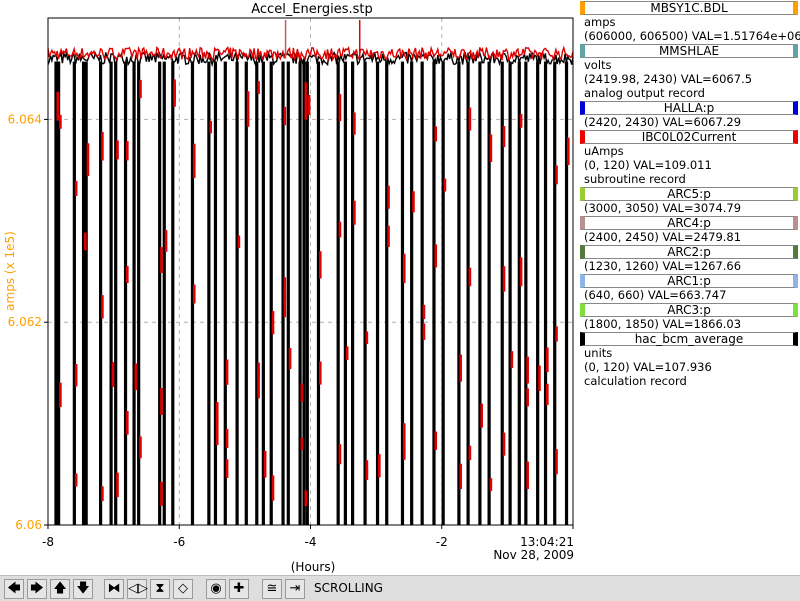 The height and width of the screenshot is (601, 800). I want to click on scroll-down-button: 🡇, so click(83, 589).